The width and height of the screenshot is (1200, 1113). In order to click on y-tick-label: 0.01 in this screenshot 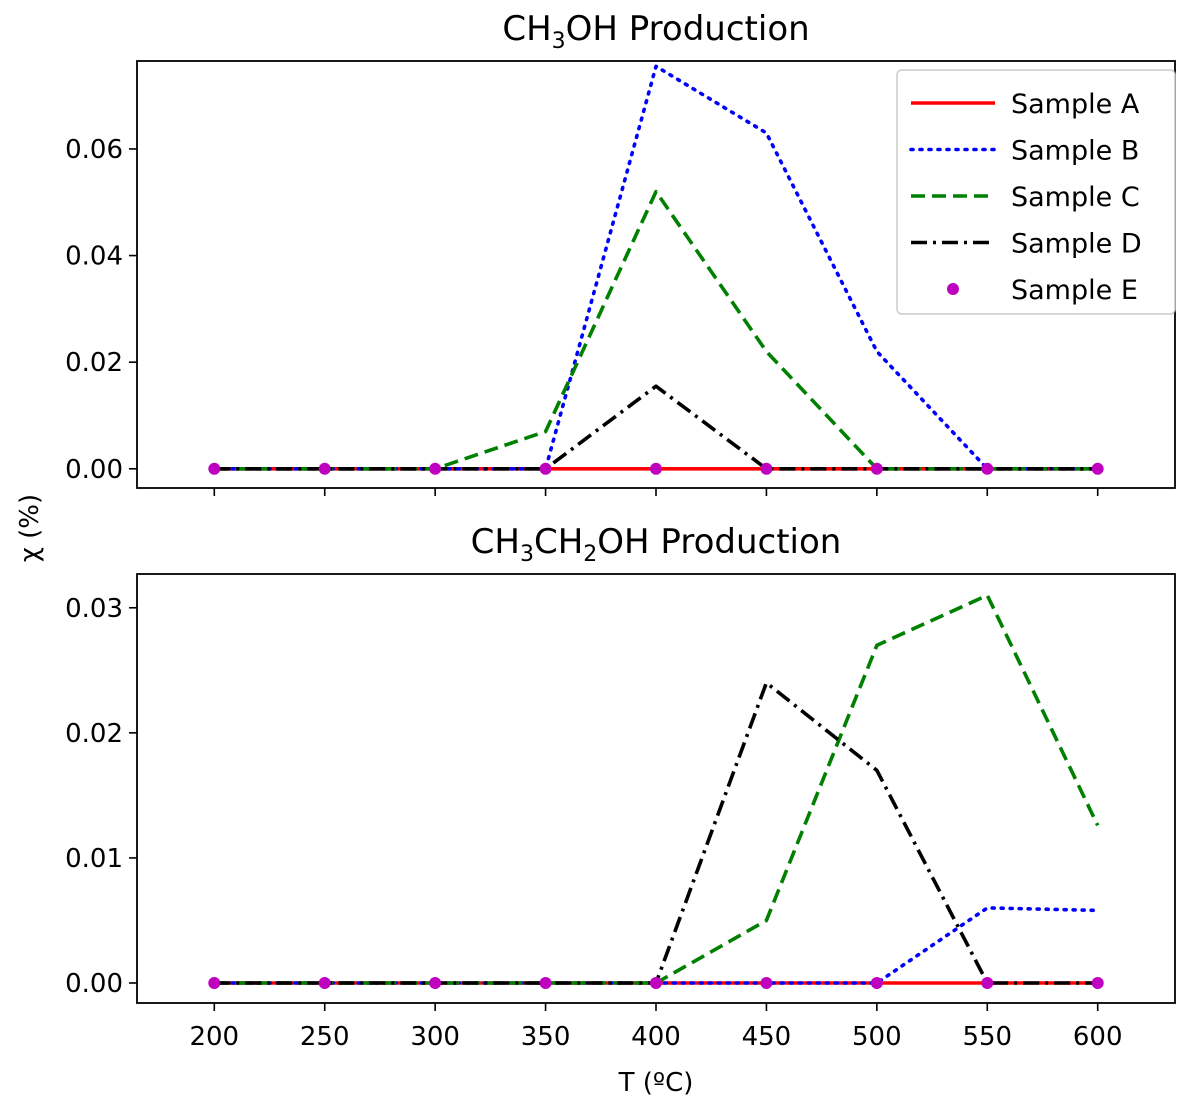, I will do `click(94, 859)`.